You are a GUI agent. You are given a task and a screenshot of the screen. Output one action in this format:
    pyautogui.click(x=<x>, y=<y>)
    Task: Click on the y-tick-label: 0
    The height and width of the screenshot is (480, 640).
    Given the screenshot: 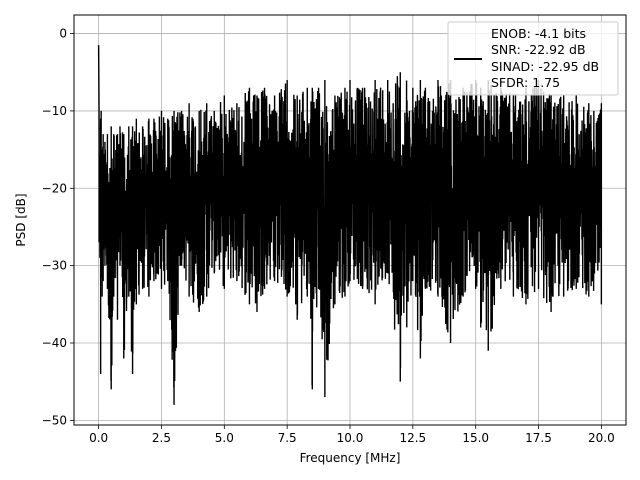 What is the action you would take?
    pyautogui.click(x=63, y=34)
    